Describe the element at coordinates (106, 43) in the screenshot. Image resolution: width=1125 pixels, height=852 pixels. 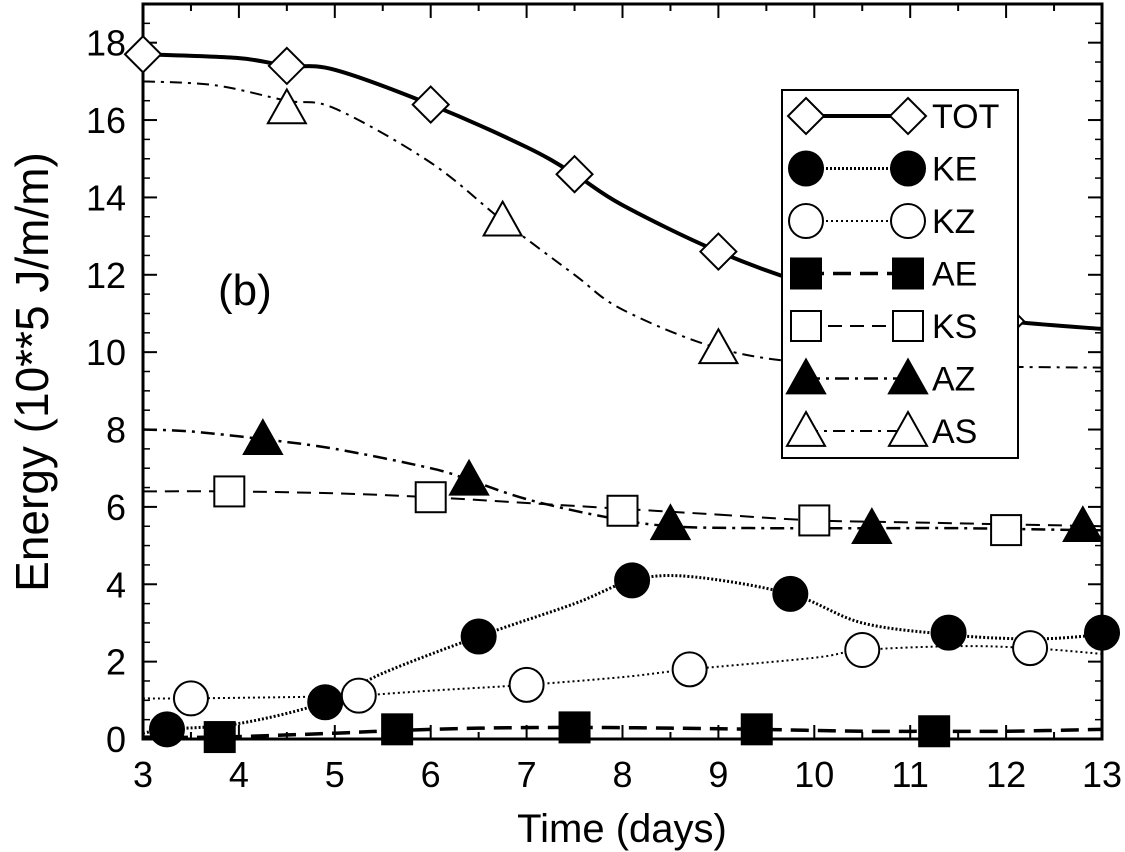
I see `y-tick-label: 18` at that location.